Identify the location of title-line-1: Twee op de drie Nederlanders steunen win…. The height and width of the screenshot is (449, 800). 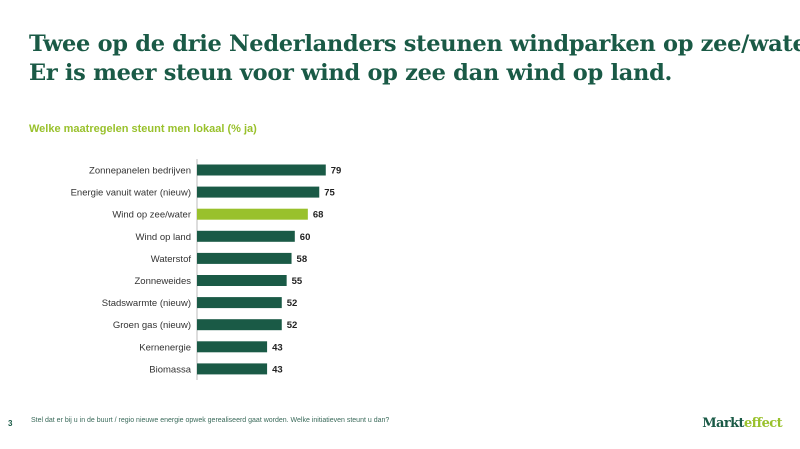
(414, 44).